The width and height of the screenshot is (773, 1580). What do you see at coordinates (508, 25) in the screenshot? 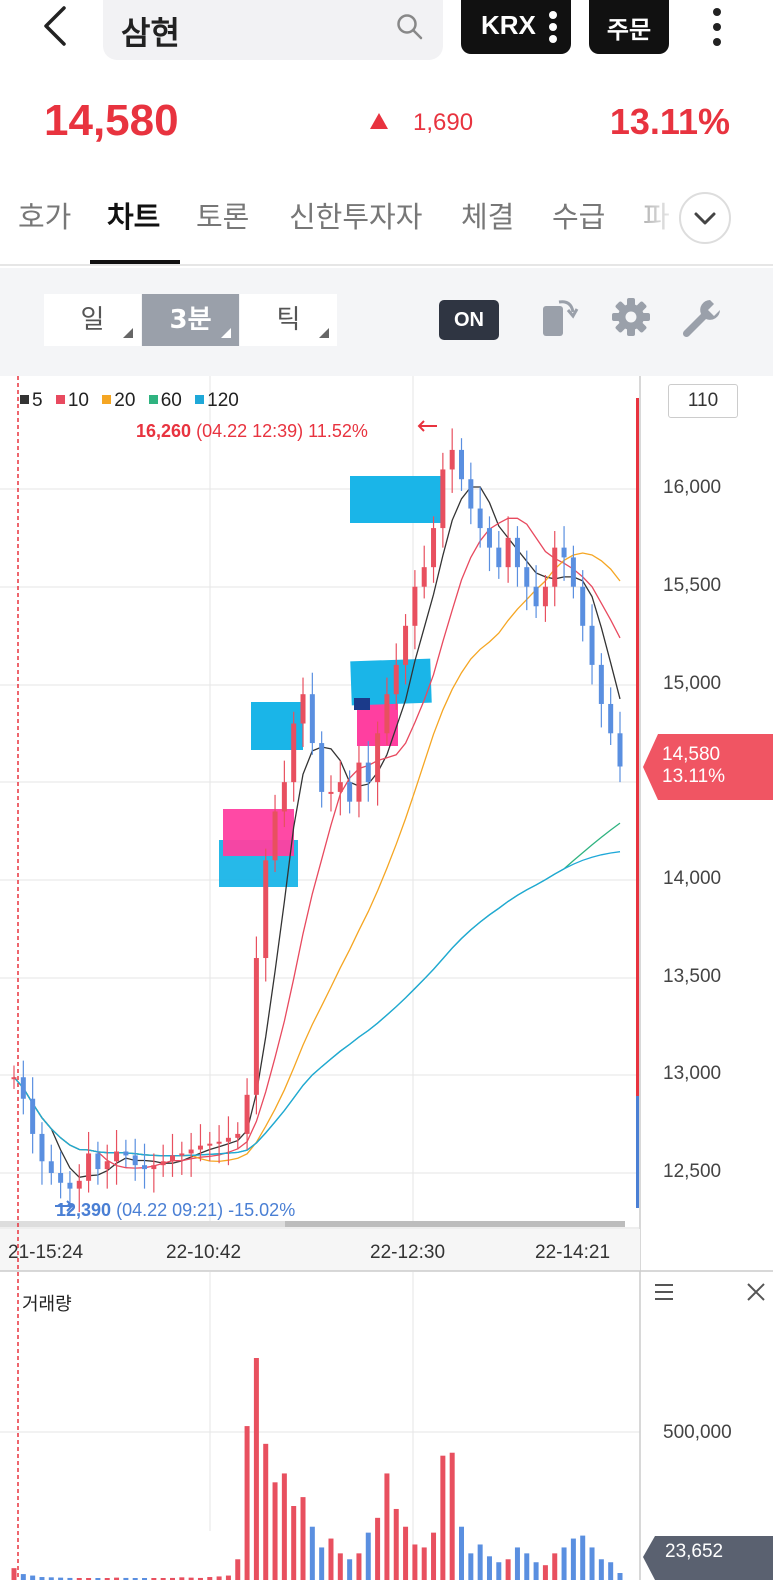
I see `exchange-label: KRX` at bounding box center [508, 25].